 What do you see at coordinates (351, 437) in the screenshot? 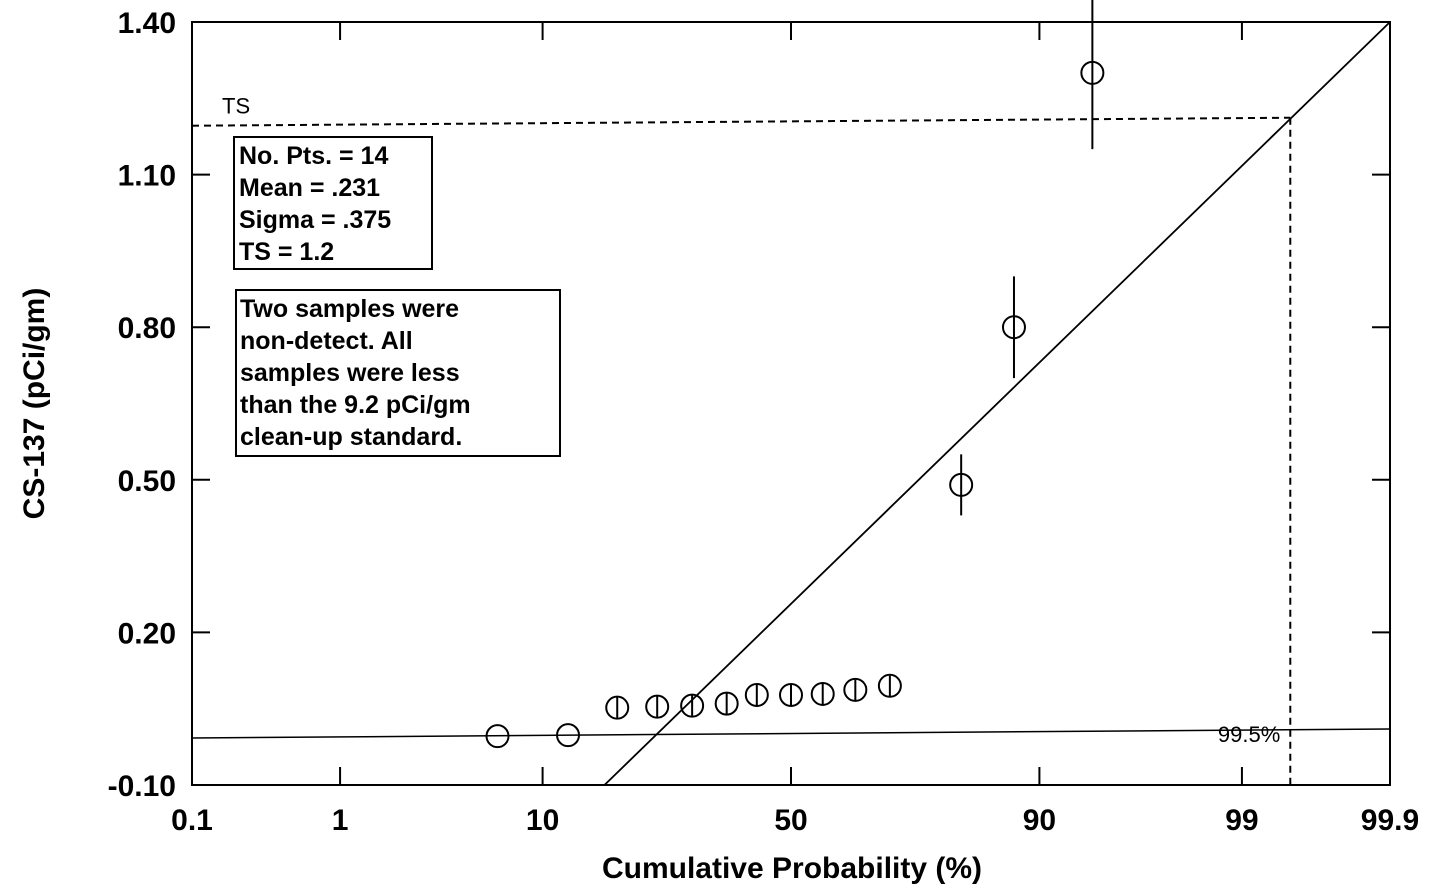
I see `note-line: clean-up standard.` at bounding box center [351, 437].